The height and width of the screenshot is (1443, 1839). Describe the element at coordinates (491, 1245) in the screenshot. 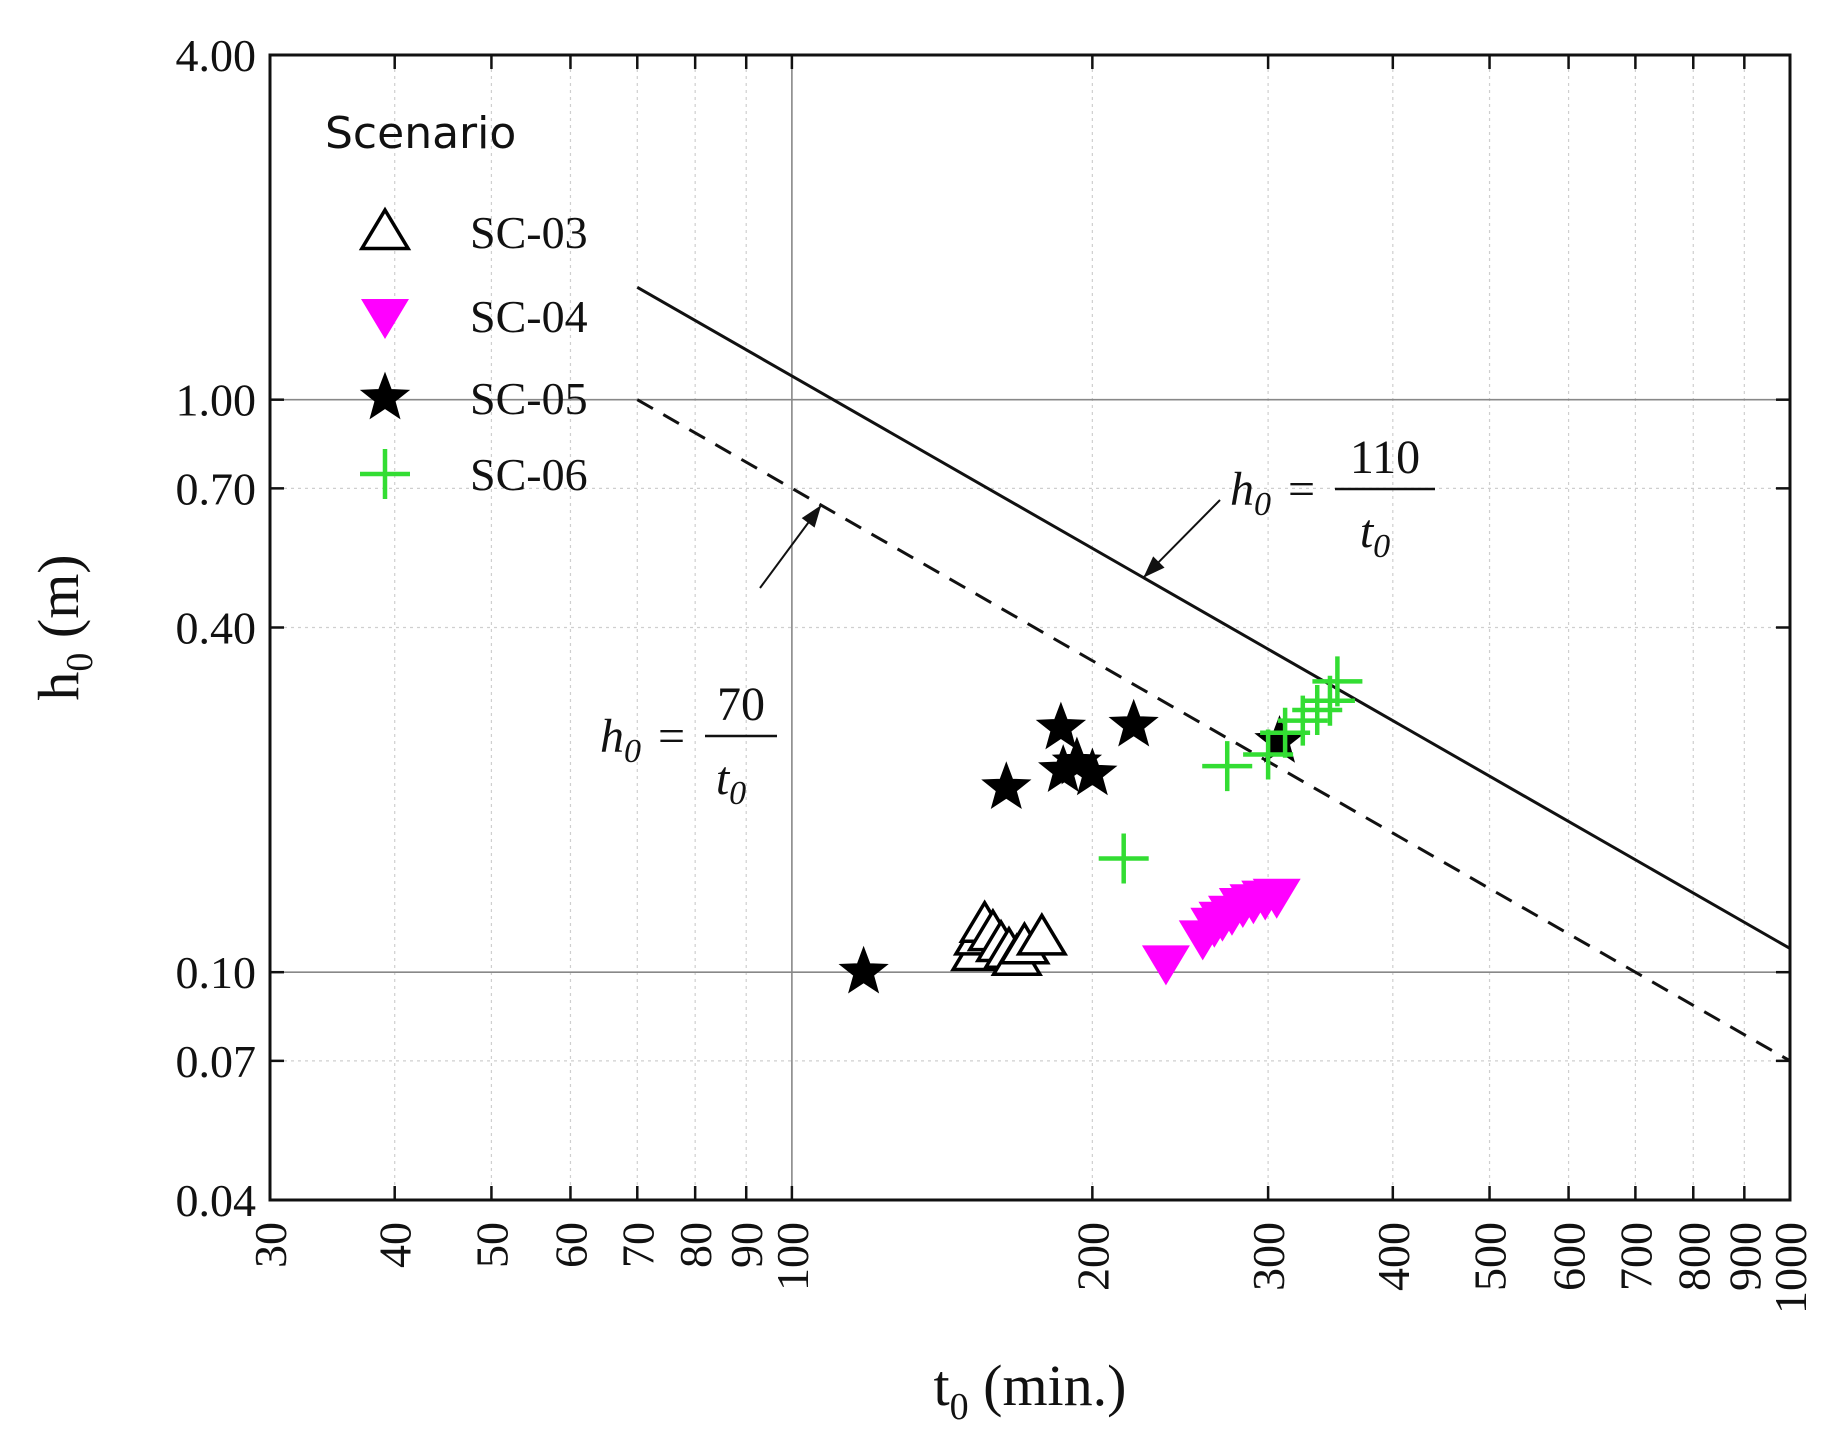

I see `x-tick-label: 50` at that location.